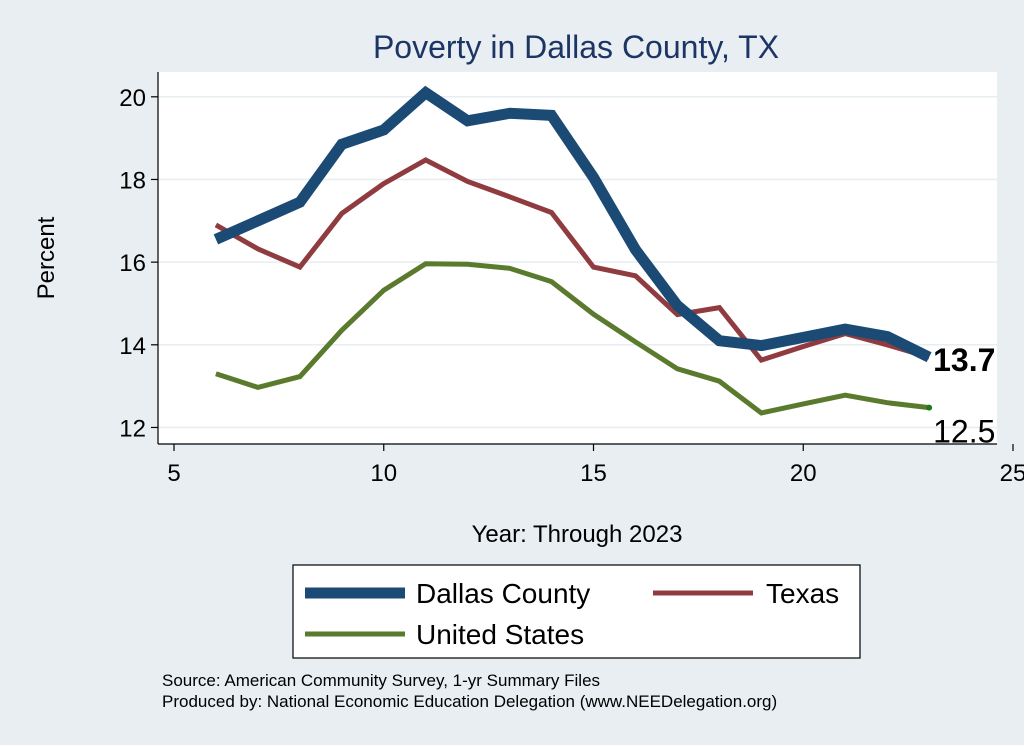 The height and width of the screenshot is (745, 1024). What do you see at coordinates (132, 180) in the screenshot?
I see `y-tick-label: 18` at bounding box center [132, 180].